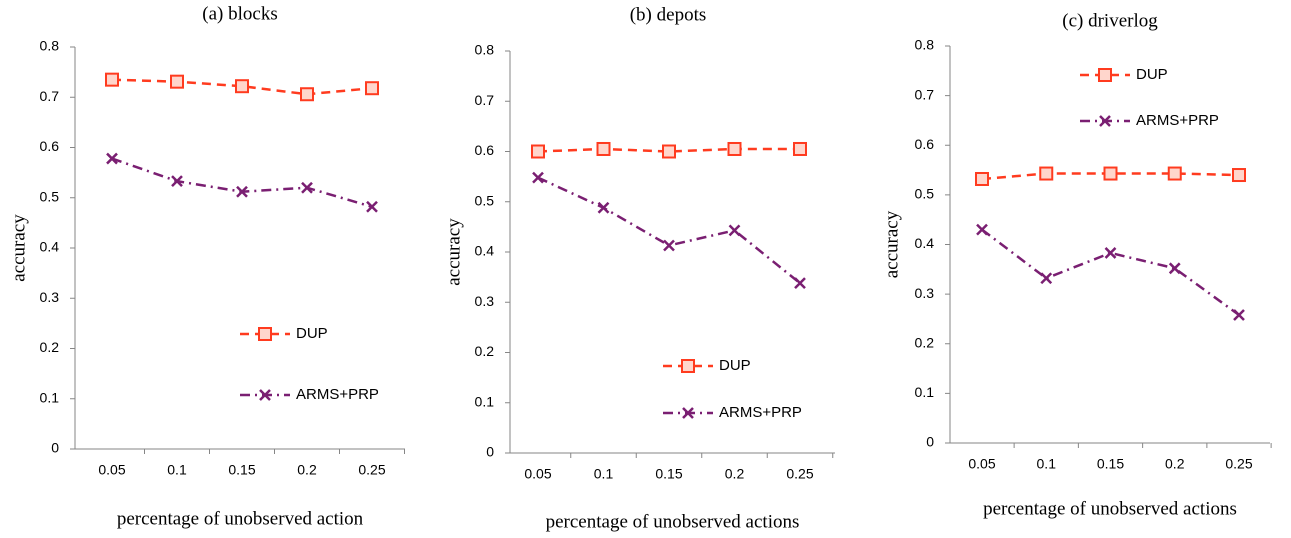  What do you see at coordinates (1110, 20) in the screenshot?
I see `chart-title: (c) driverlog` at bounding box center [1110, 20].